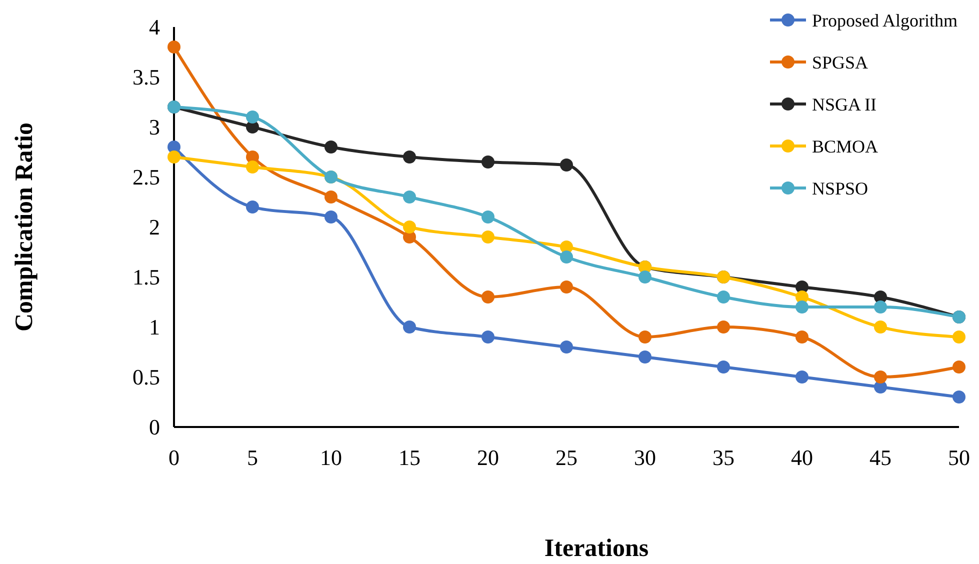  What do you see at coordinates (723, 457) in the screenshot?
I see `x-tick-label: 35` at bounding box center [723, 457].